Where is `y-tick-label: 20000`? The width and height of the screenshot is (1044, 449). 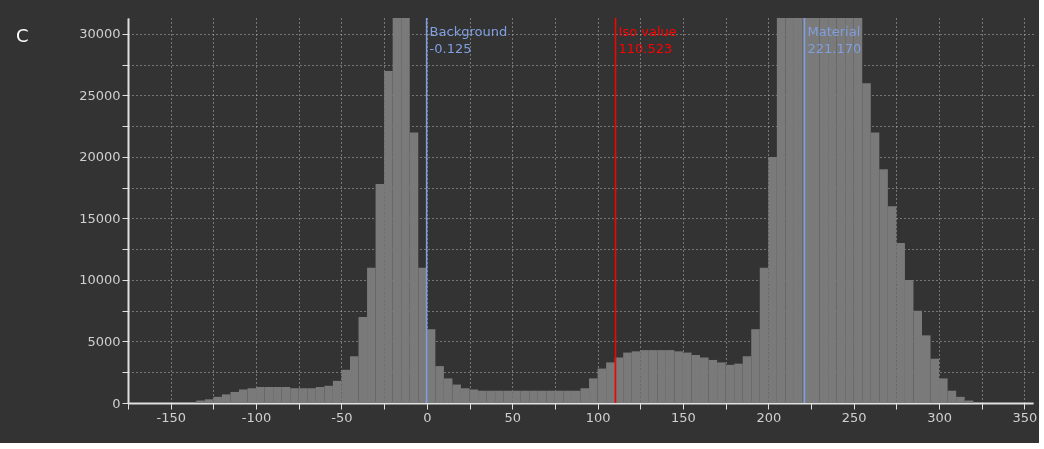 y-tick-label: 20000 is located at coordinates (100, 157).